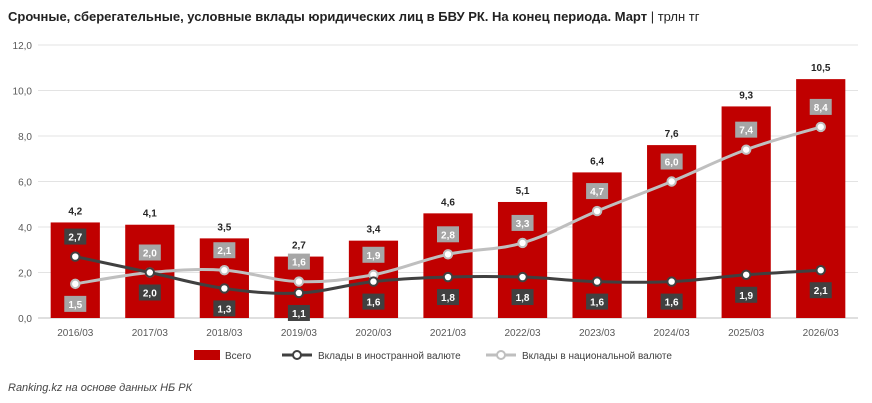  I want to click on x-tick-label: 2017/03, so click(150, 333).